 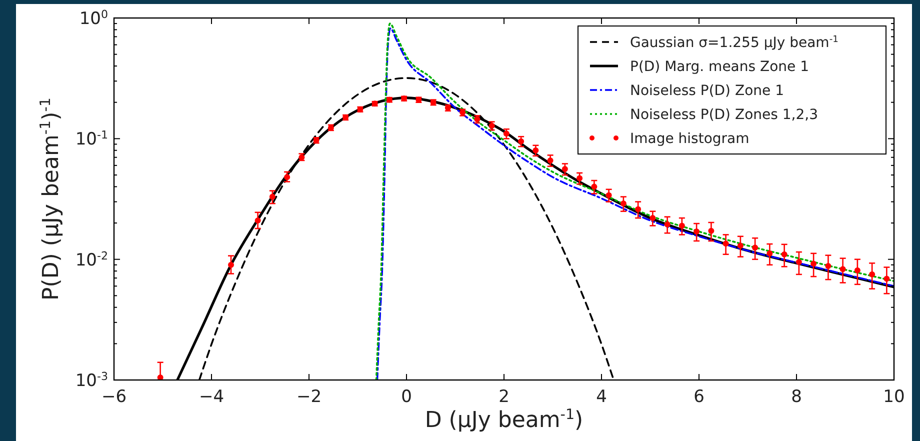 I want to click on x-tick-label: 8, so click(x=796, y=397).